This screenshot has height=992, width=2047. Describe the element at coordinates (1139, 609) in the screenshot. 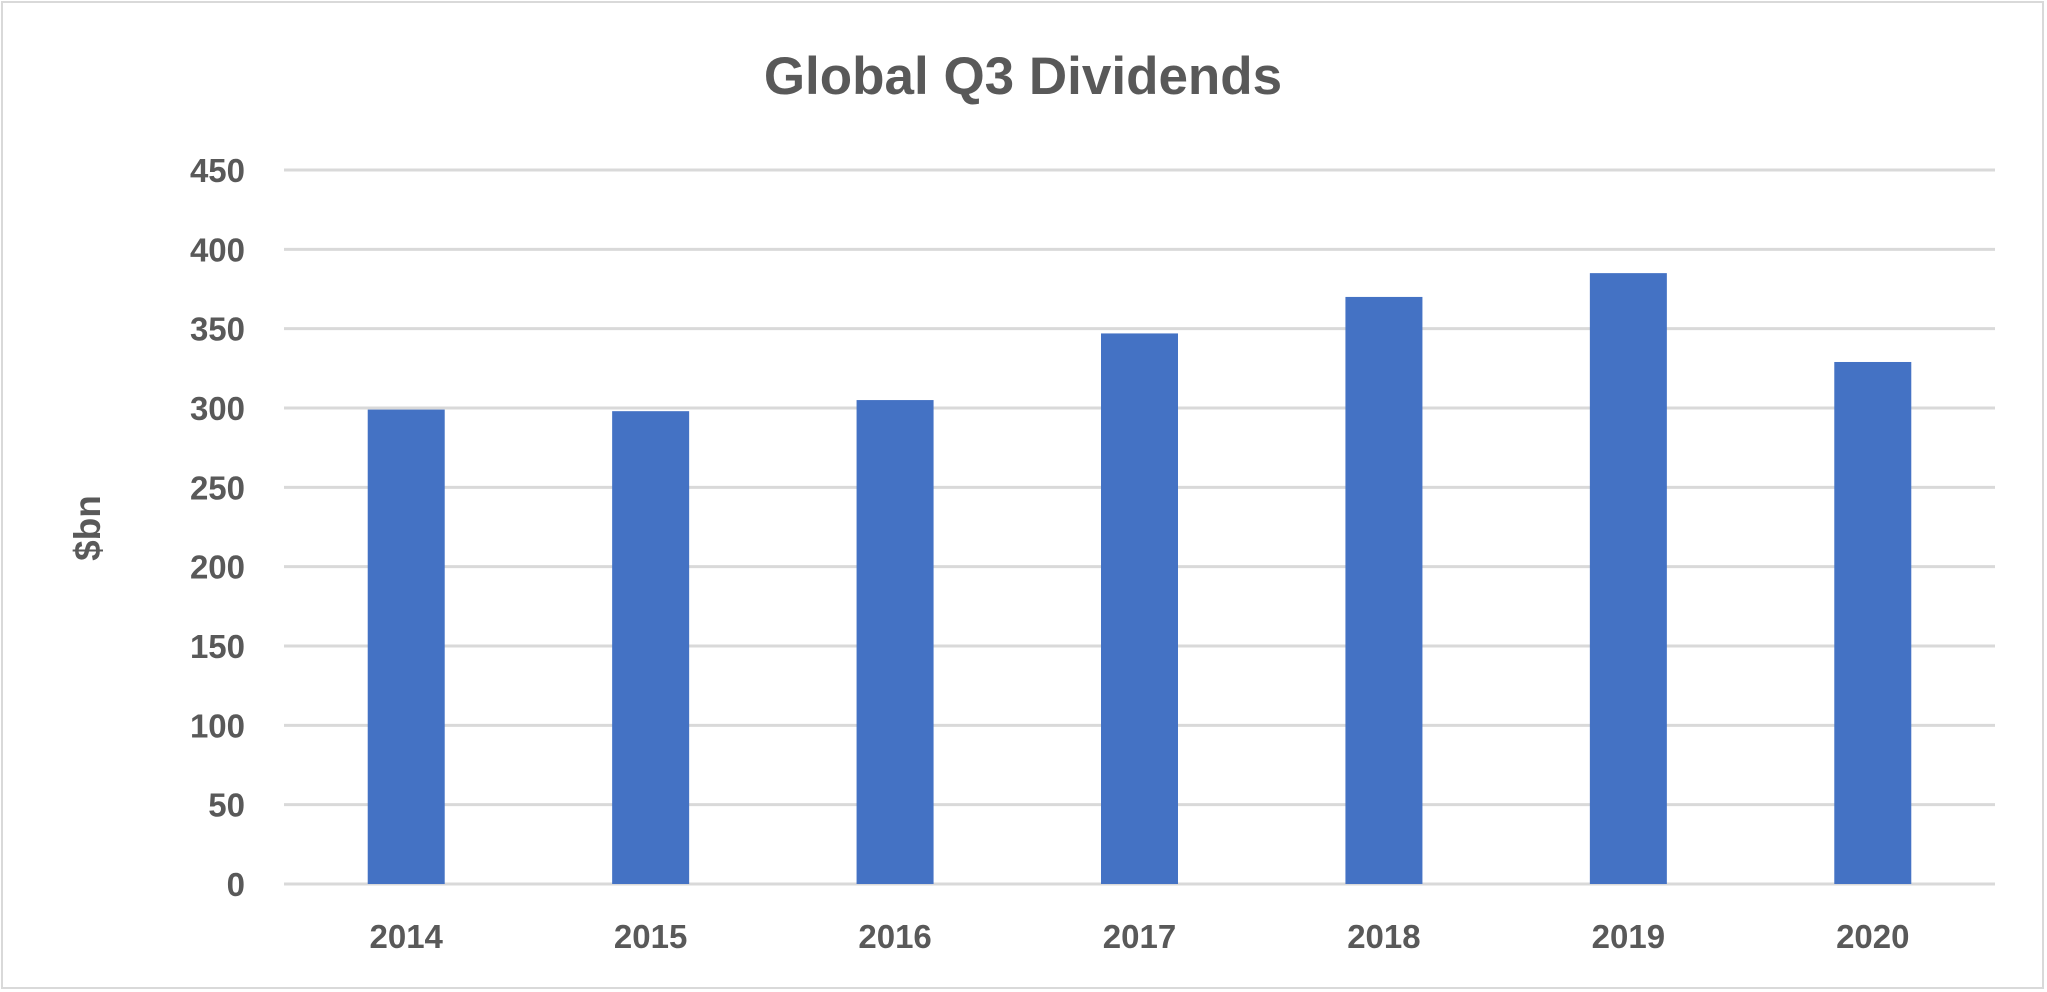

I see `bar-2017` at that location.